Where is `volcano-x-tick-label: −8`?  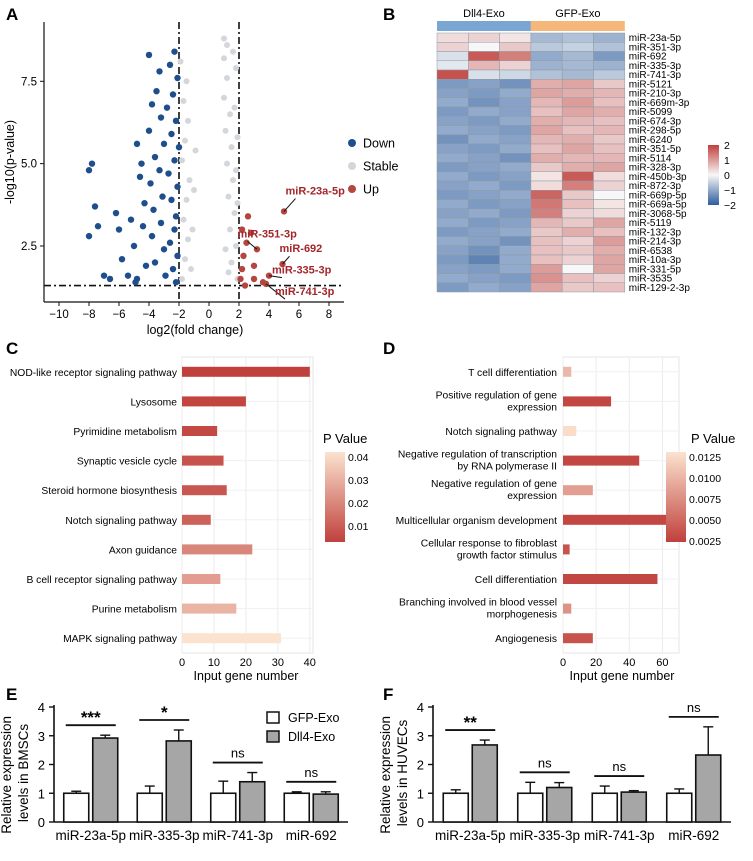
volcano-x-tick-label: −8 is located at coordinates (88, 315).